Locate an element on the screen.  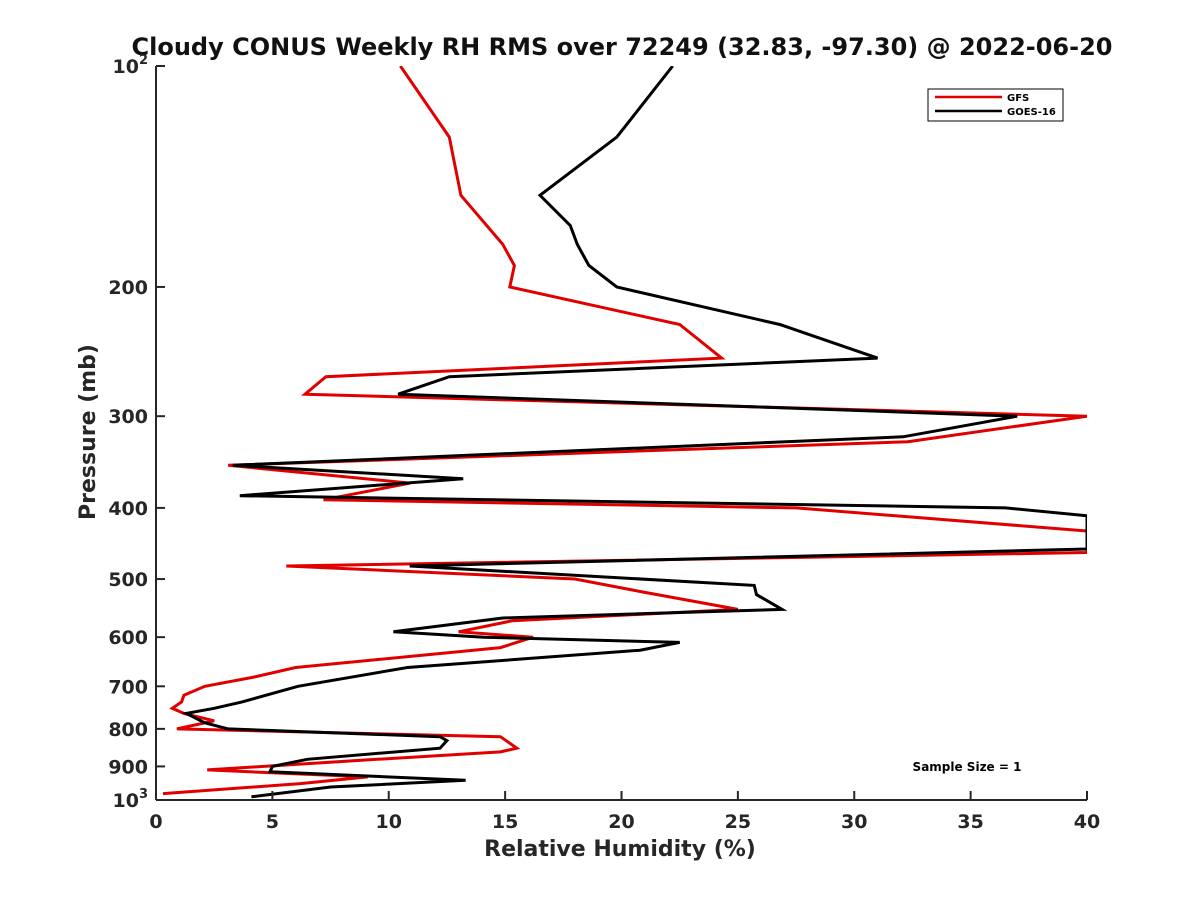
legend-label-gfs: GFS is located at coordinates (1018, 98).